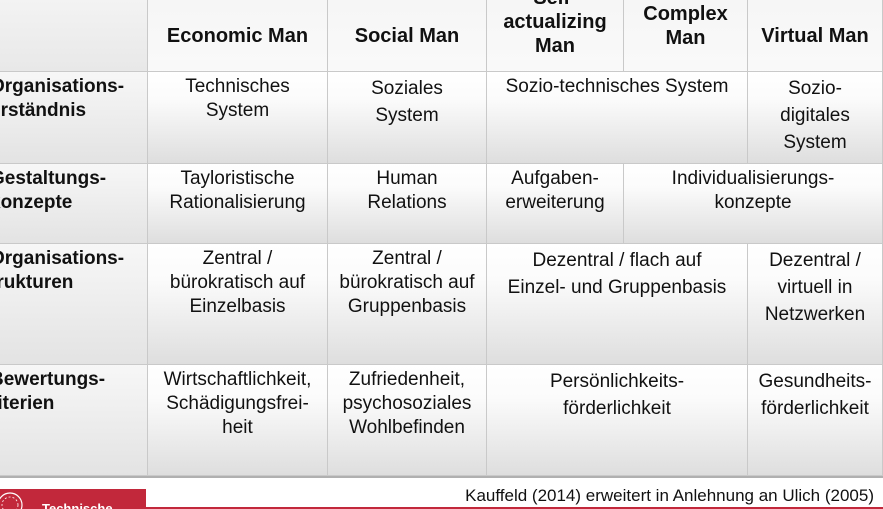  Describe the element at coordinates (11, 500) in the screenshot. I see `seal-icon` at that location.